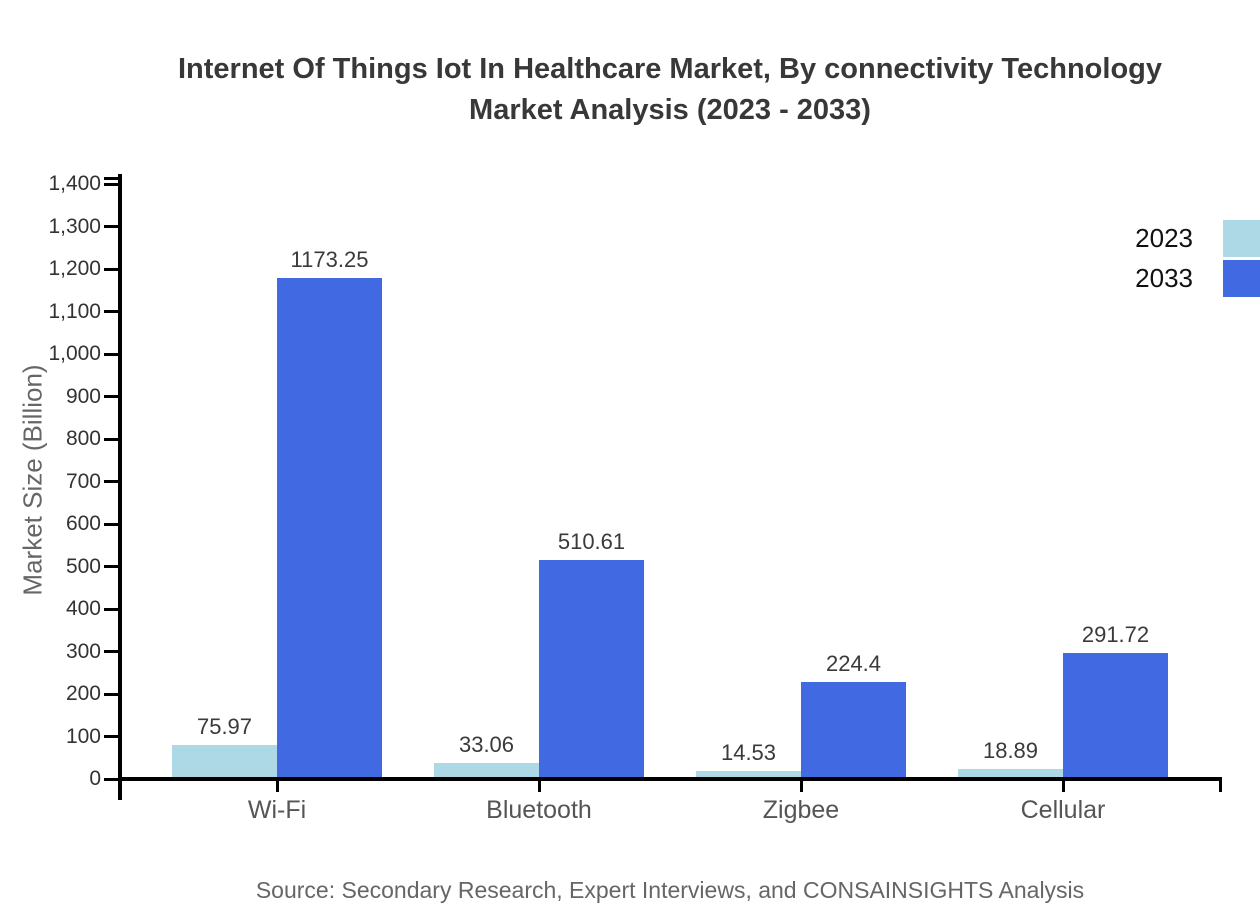 This screenshot has width=1260, height=920. What do you see at coordinates (74, 226) in the screenshot?
I see `y-tick-label: 1,300` at bounding box center [74, 226].